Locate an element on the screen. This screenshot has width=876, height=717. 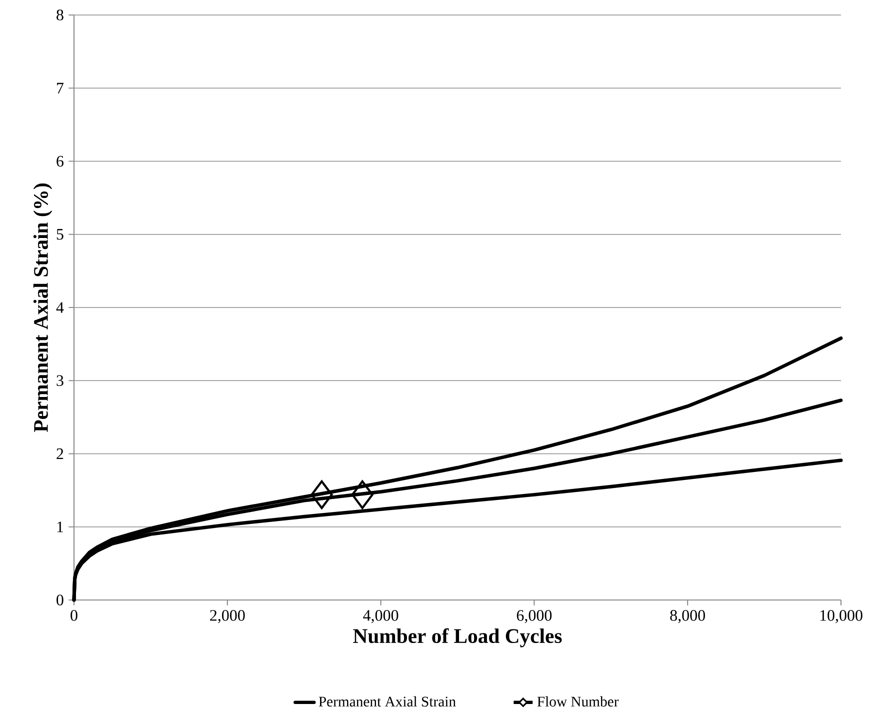
y-tick-label: 8 is located at coordinates (60, 15).